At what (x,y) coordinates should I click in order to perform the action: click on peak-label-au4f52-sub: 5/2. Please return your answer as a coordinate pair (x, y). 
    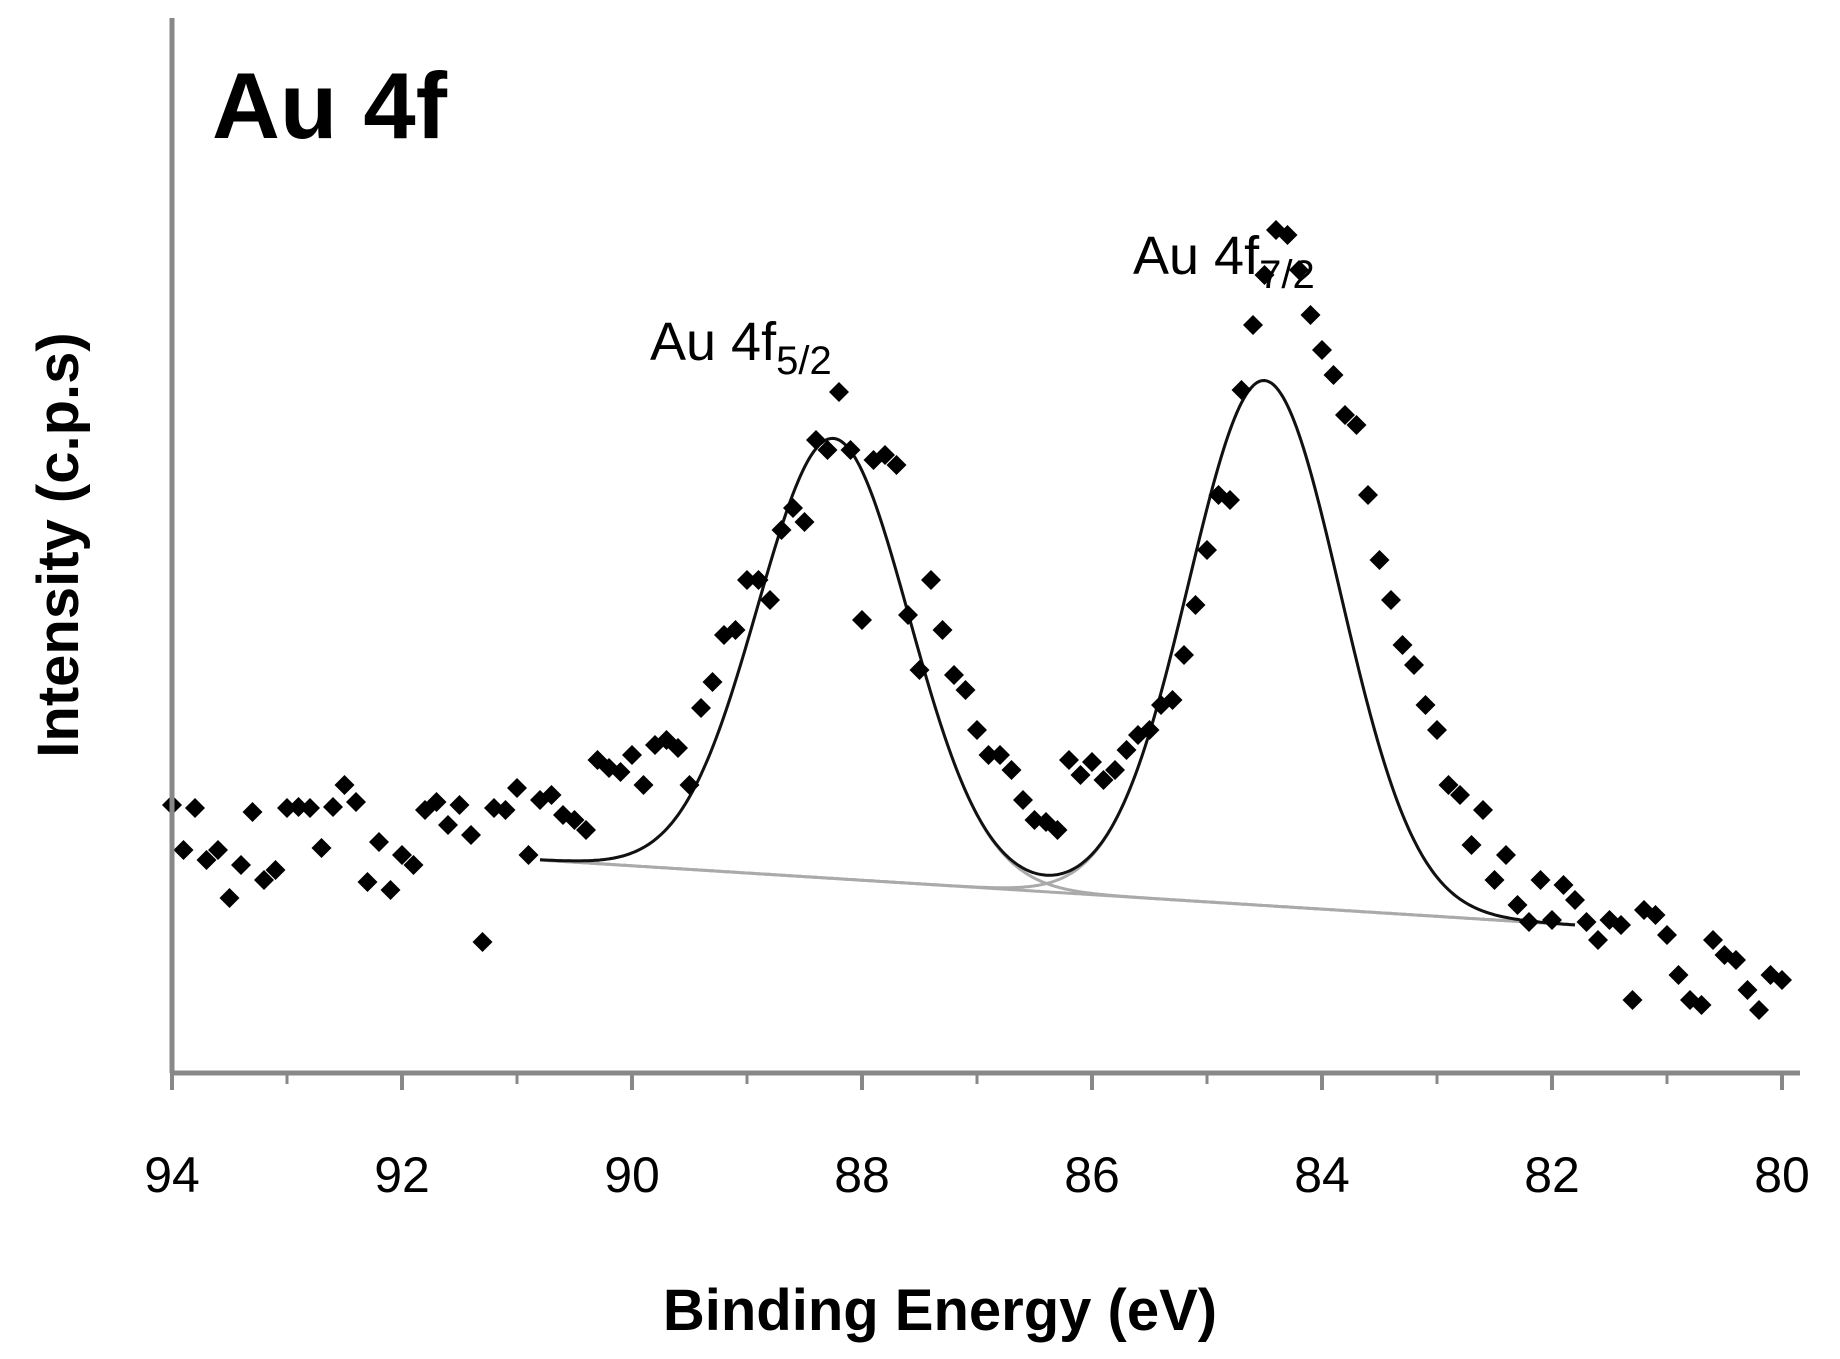
    Looking at the image, I should click on (804, 361).